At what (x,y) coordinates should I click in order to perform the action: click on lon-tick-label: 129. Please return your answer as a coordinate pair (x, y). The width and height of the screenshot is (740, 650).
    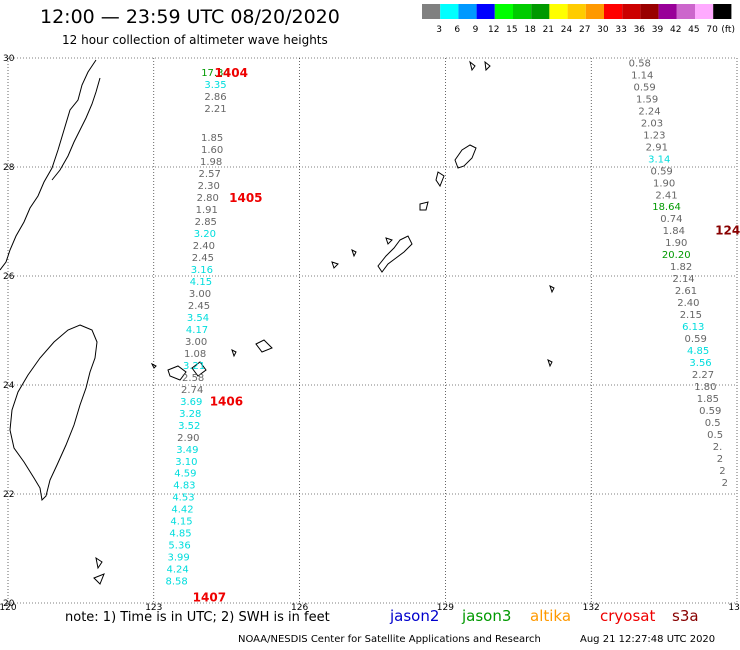
    Looking at the image, I should click on (445, 608).